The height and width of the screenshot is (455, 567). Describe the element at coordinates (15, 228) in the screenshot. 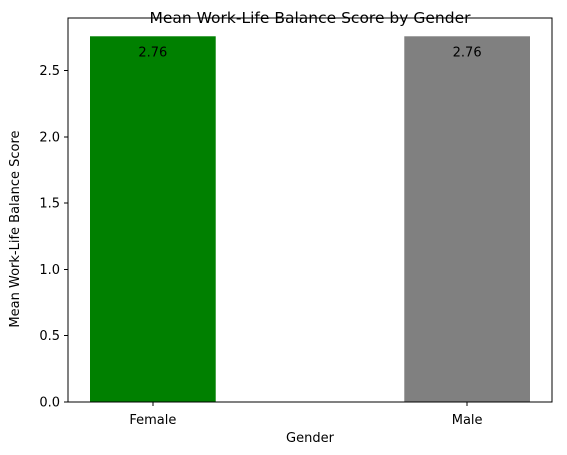

I see `y-axis-label: Mean Work-Life Balance Score` at that location.